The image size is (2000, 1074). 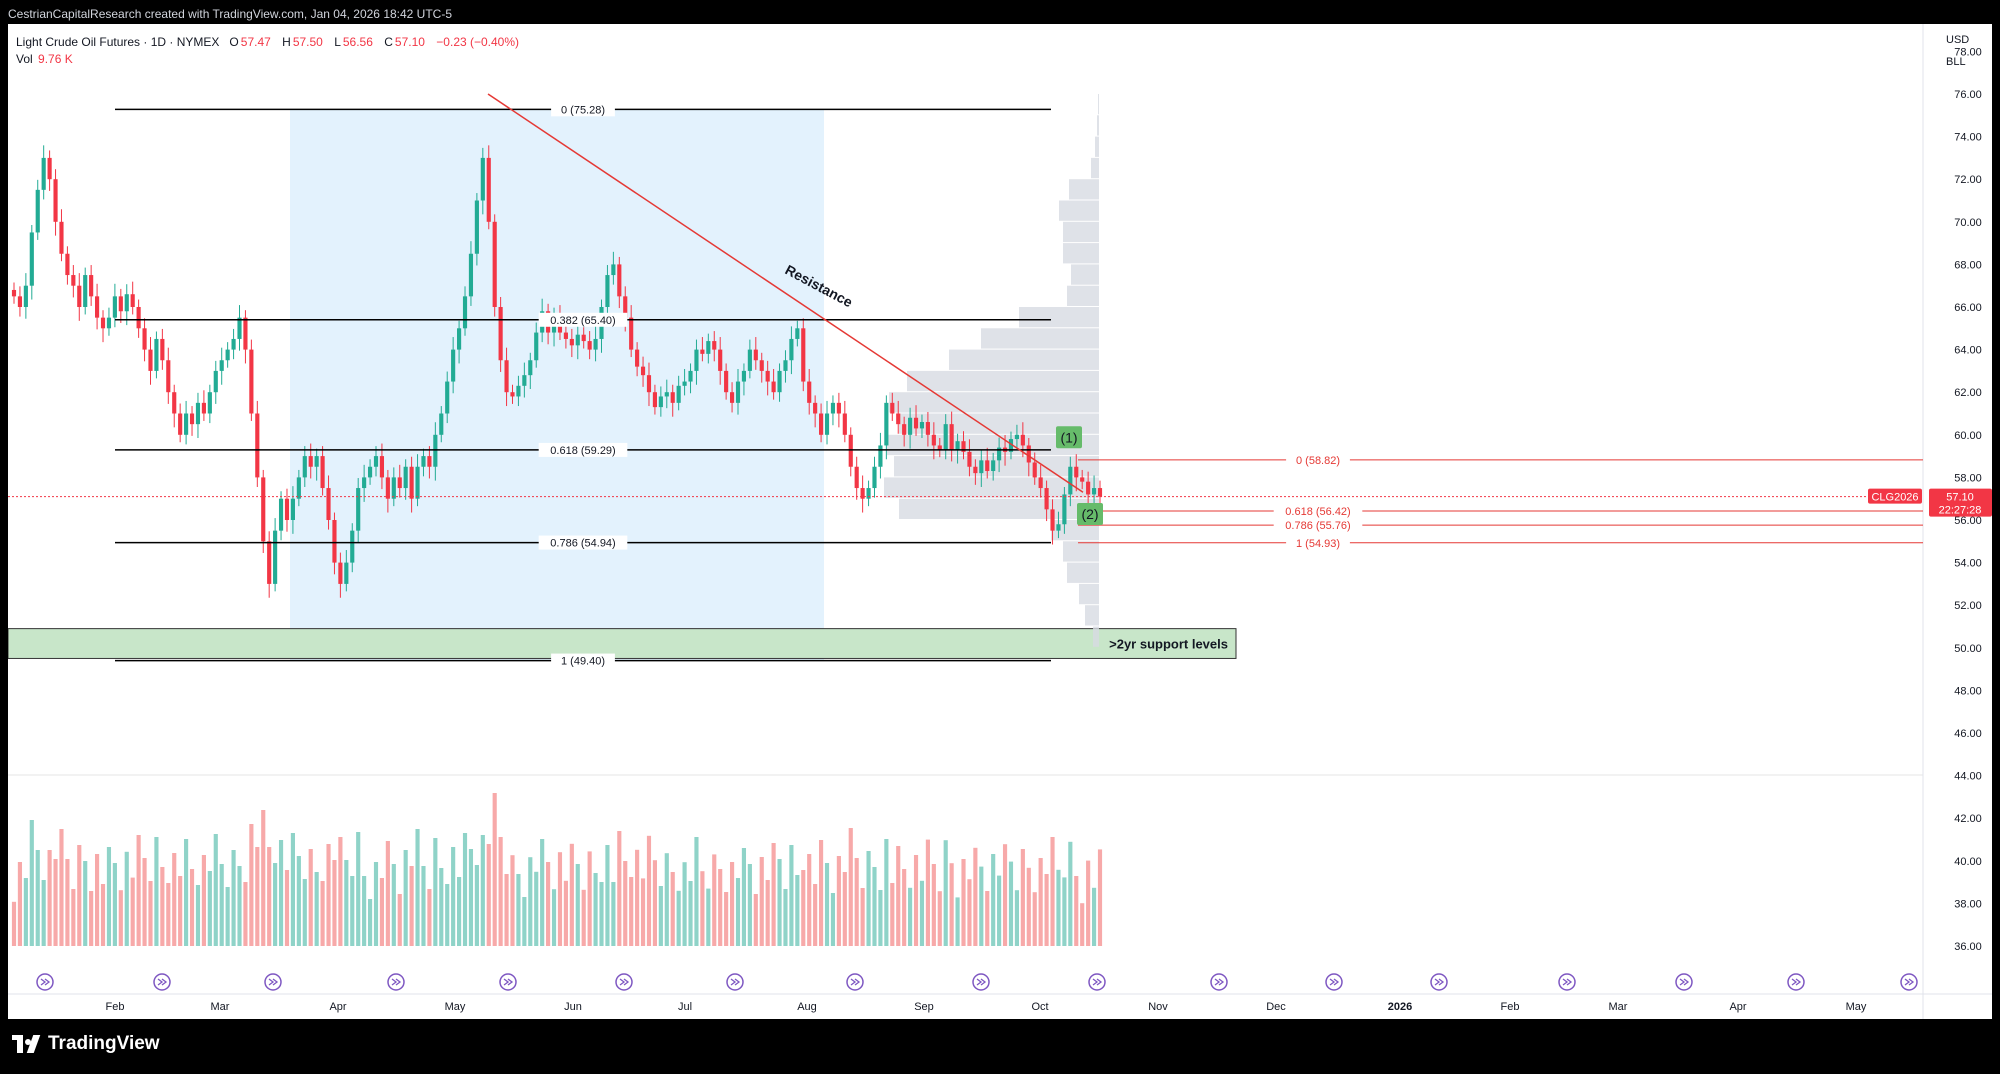 What do you see at coordinates (924, 1007) in the screenshot?
I see `time-tick-label: Sep` at bounding box center [924, 1007].